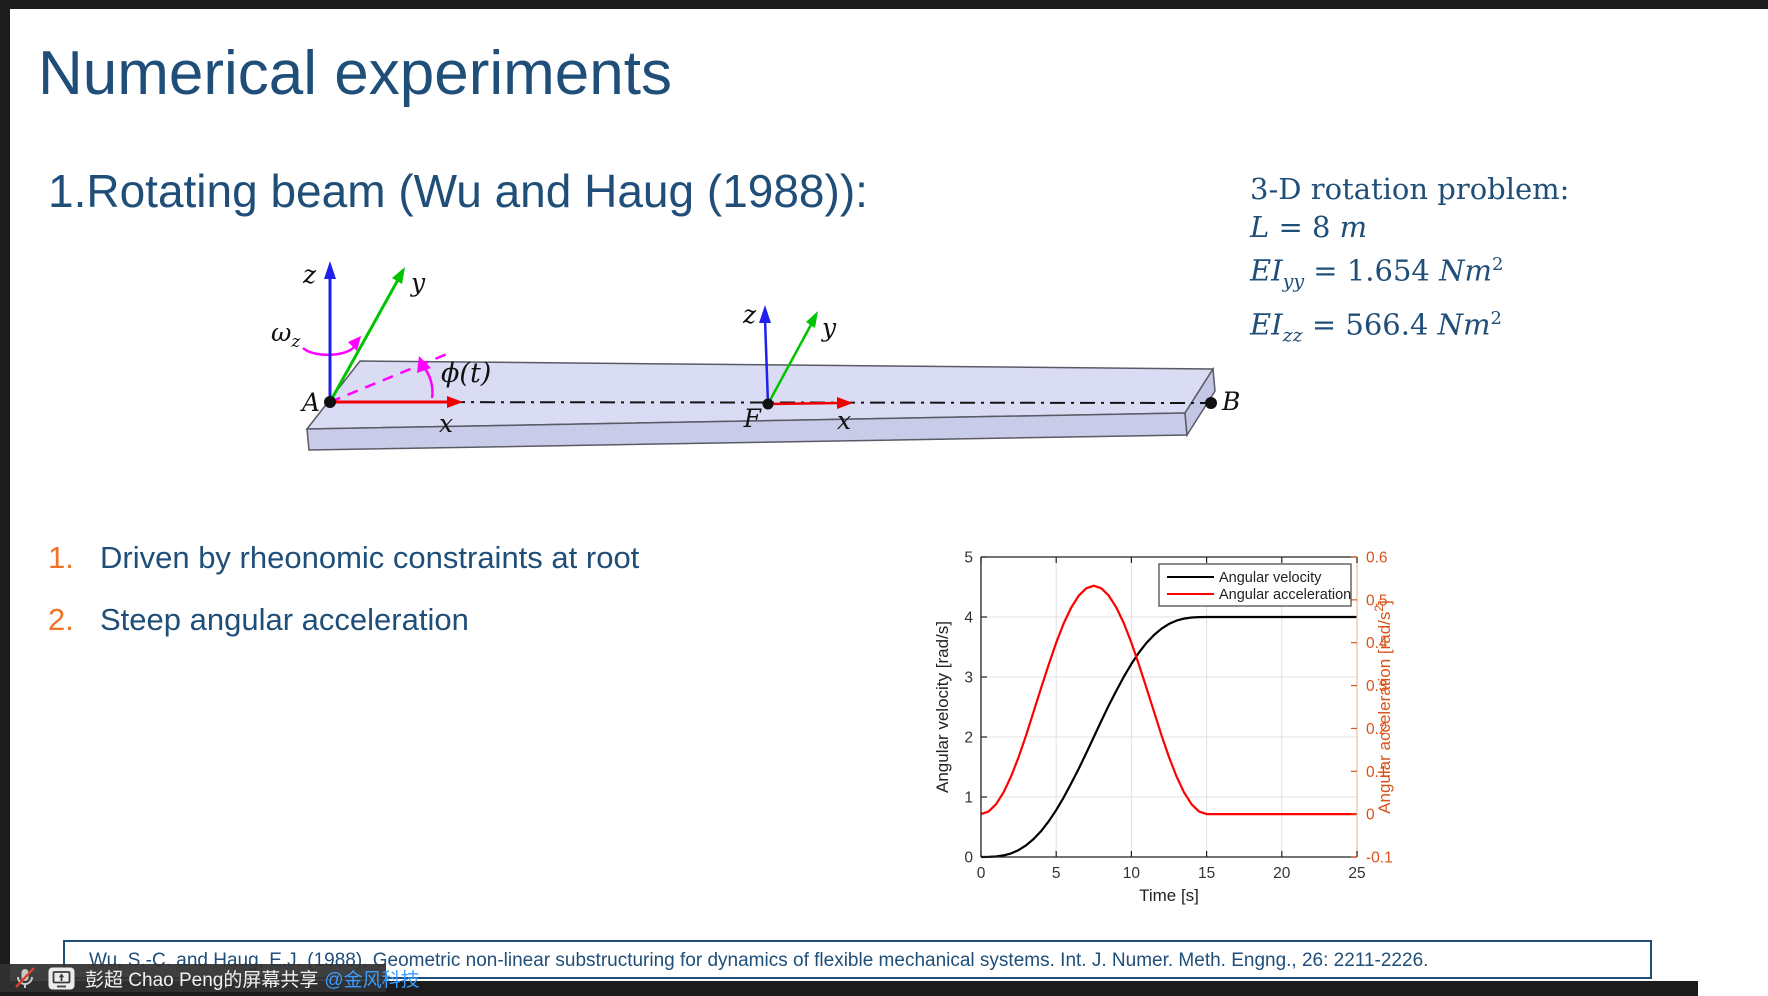  Describe the element at coordinates (1211, 403) in the screenshot. I see `node-B-dot` at that location.